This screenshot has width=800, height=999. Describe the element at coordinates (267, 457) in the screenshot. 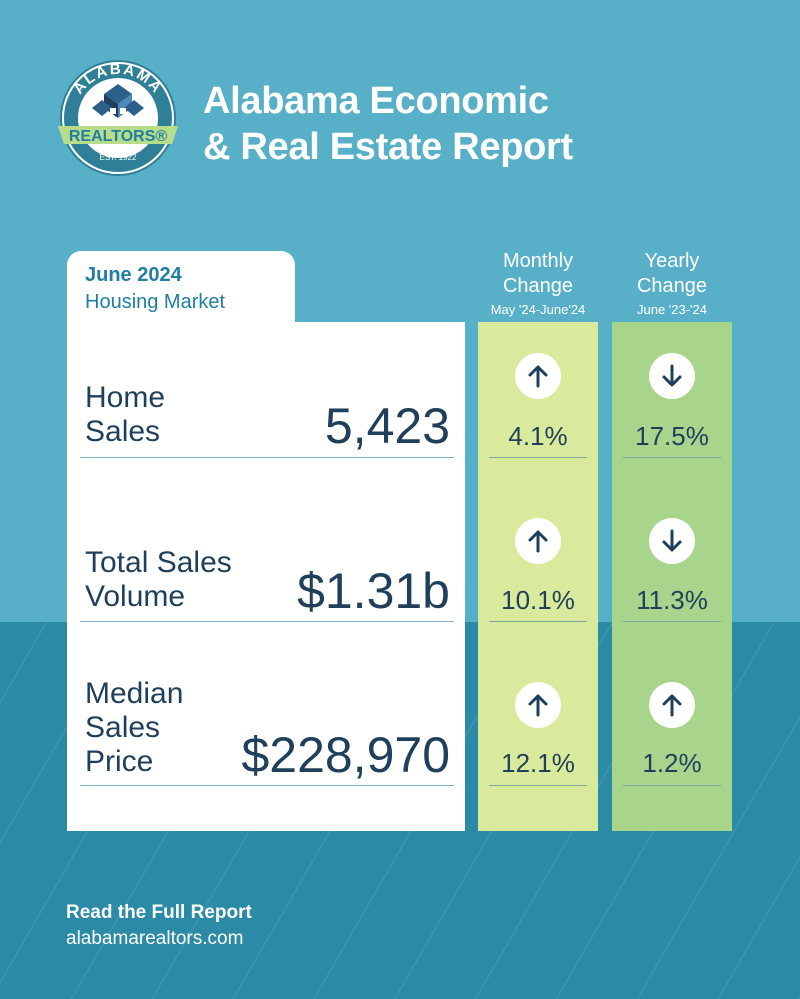

I see `home-sales-divider` at that location.